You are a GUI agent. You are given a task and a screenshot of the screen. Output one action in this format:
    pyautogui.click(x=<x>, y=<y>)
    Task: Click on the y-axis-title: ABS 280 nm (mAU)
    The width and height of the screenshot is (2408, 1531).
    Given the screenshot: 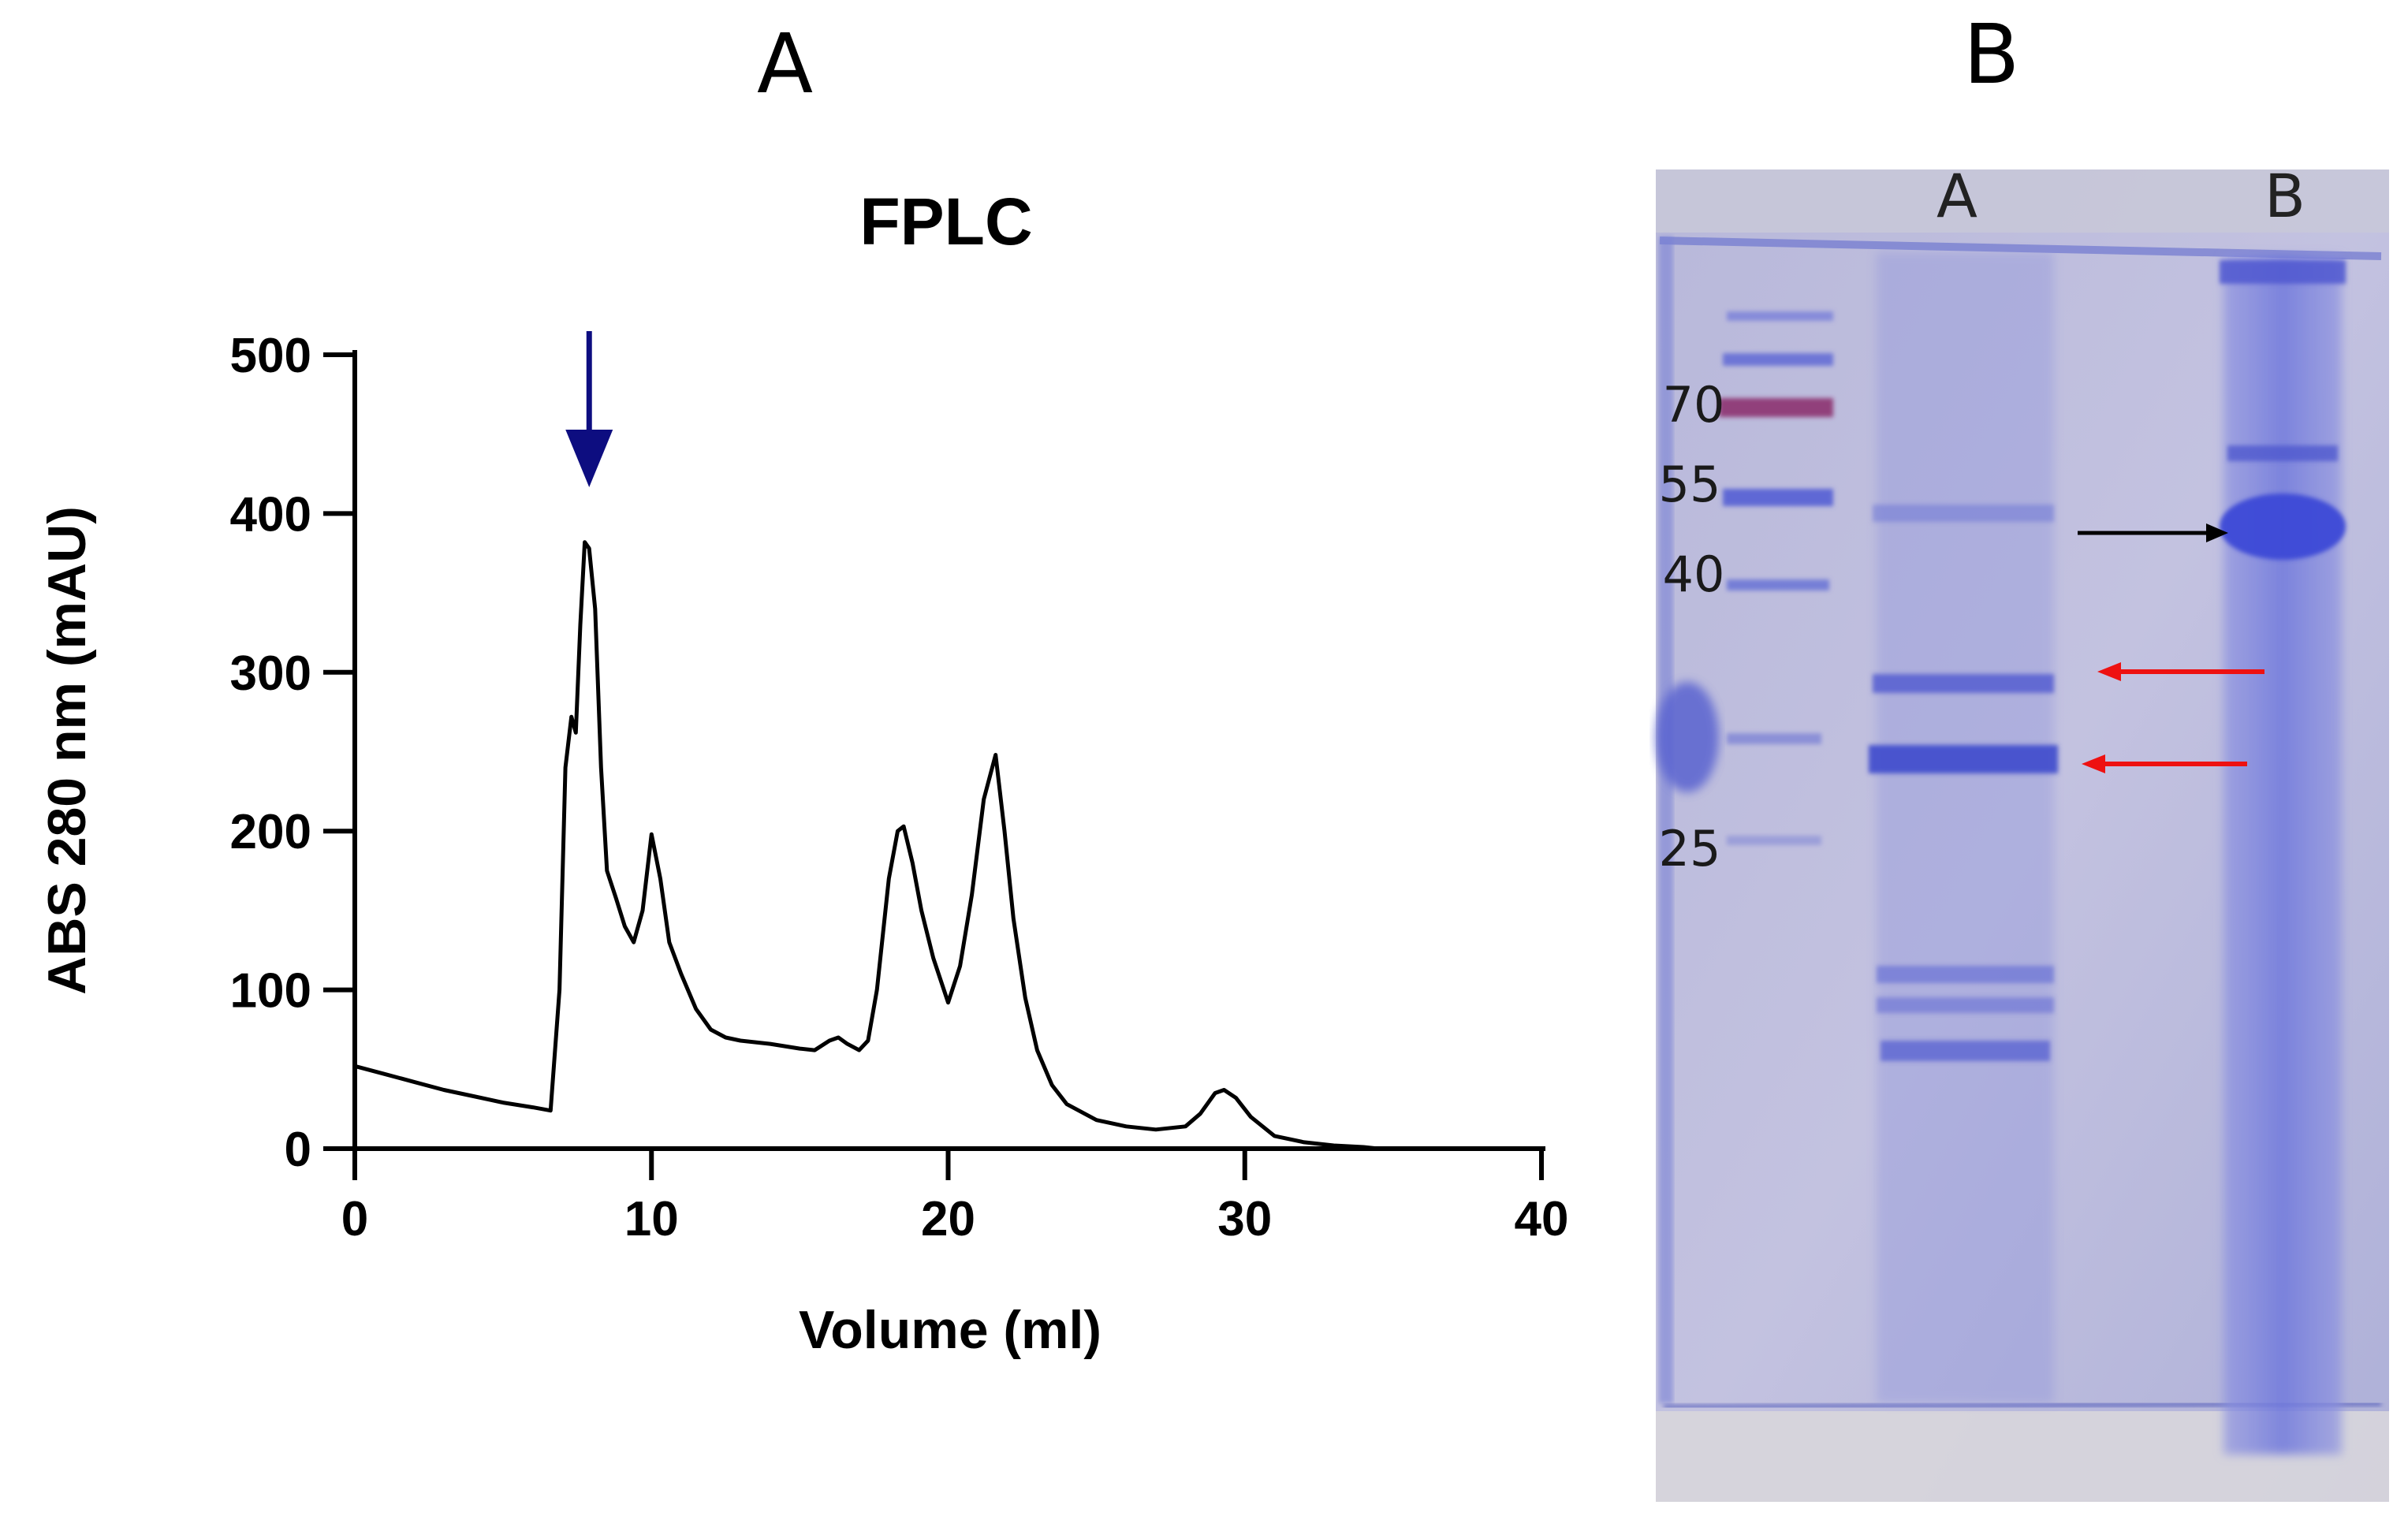 What is the action you would take?
    pyautogui.click(x=67, y=750)
    